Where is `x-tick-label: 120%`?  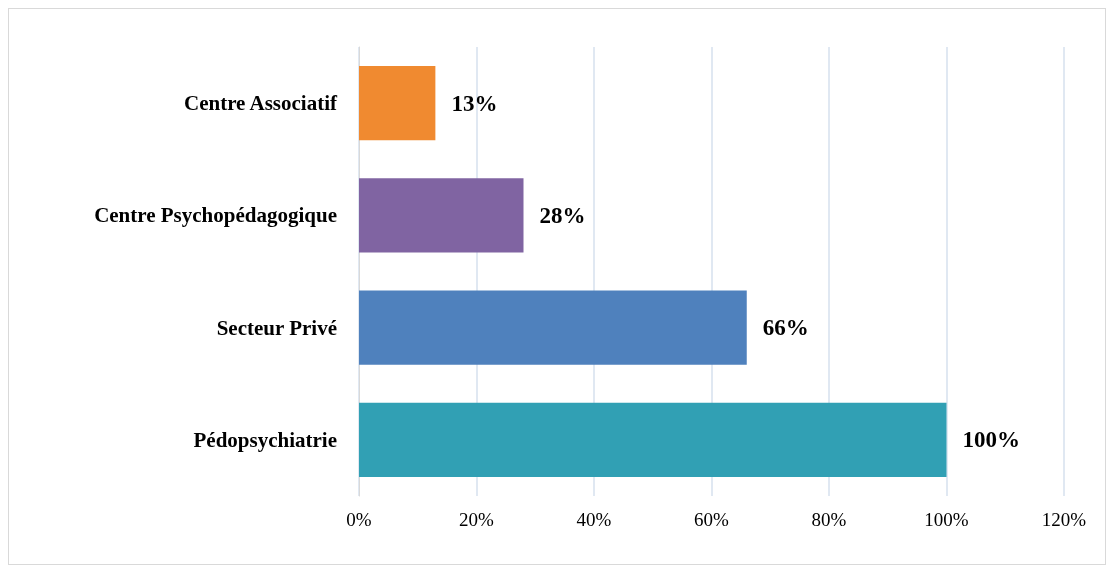 x-tick-label: 120% is located at coordinates (1064, 519).